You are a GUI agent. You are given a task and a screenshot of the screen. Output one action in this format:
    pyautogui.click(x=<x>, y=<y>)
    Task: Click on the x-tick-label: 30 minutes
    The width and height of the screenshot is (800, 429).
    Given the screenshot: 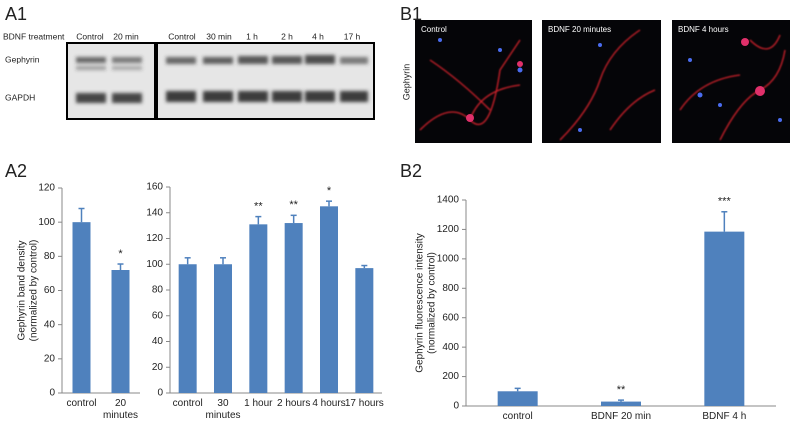 What is the action you would take?
    pyautogui.click(x=223, y=409)
    